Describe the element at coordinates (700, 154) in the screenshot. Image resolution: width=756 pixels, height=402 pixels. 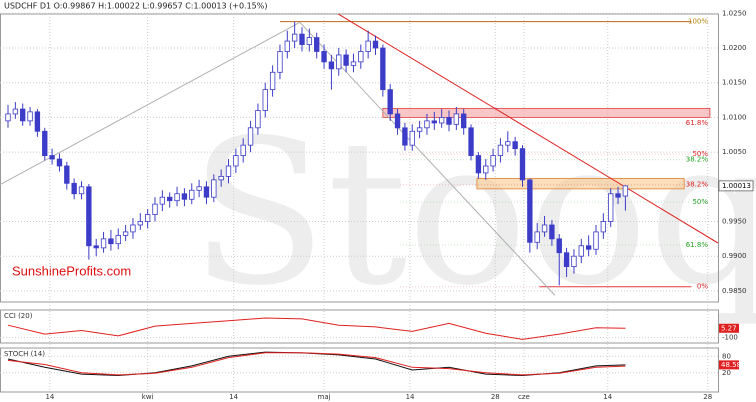
I see `fib-label: 50%` at that location.